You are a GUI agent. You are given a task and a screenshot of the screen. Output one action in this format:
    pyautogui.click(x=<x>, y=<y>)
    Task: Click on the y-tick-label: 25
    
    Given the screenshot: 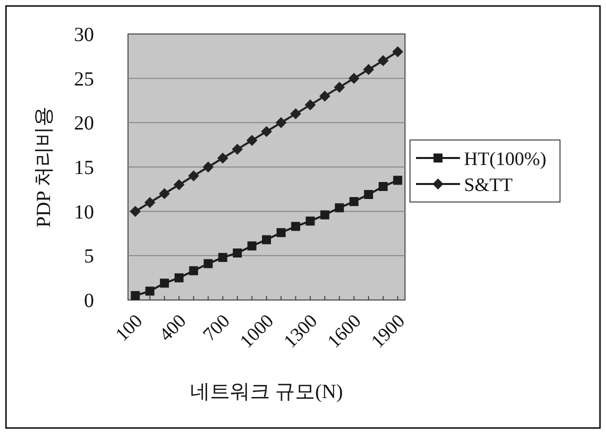 What is the action you would take?
    pyautogui.click(x=84, y=79)
    